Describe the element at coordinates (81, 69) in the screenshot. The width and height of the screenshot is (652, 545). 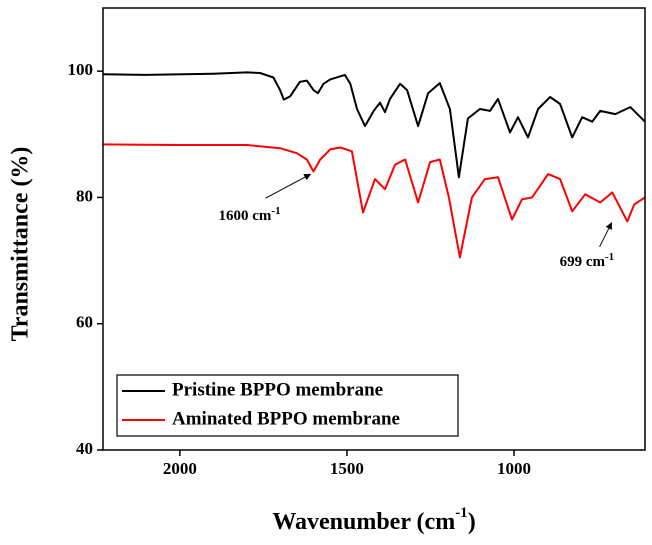
I see `y-tick-label: 100` at that location.